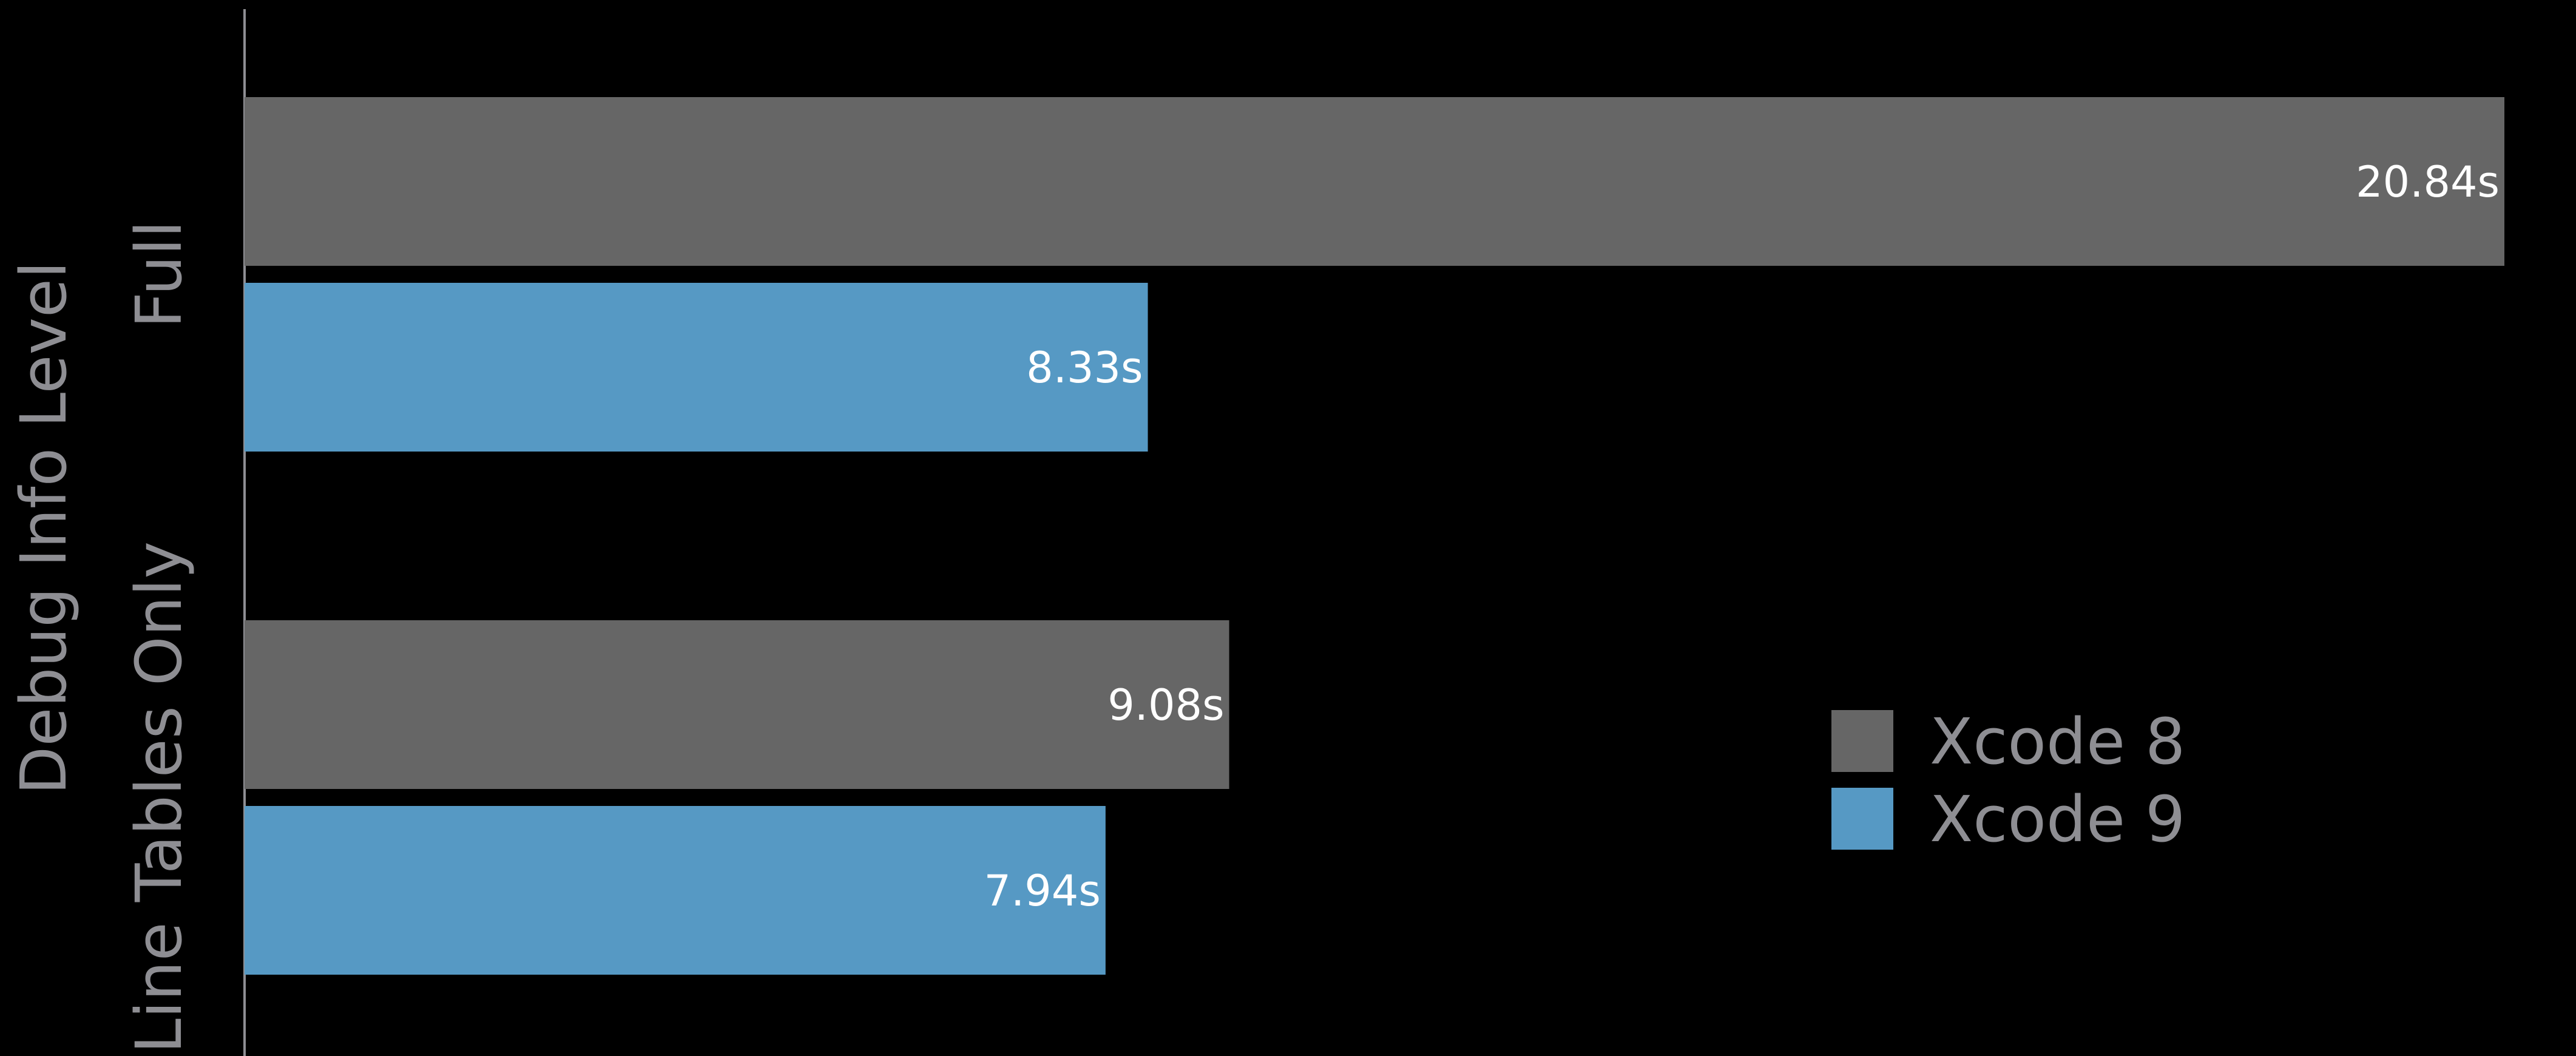 This screenshot has height=1056, width=2576. Describe the element at coordinates (44, 527) in the screenshot. I see `y-axis-title: Debug Info Level` at that location.